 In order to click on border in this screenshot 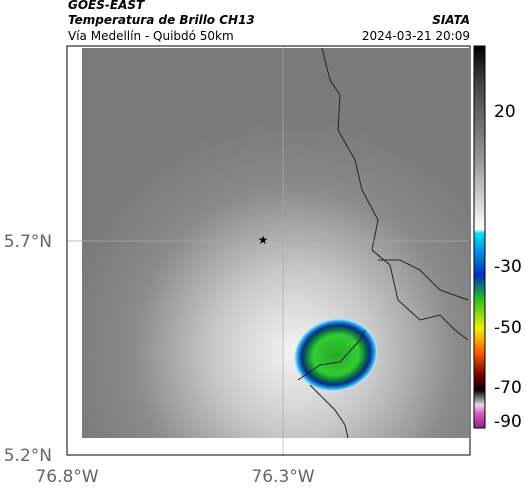, I will do `click(423, 280)`.